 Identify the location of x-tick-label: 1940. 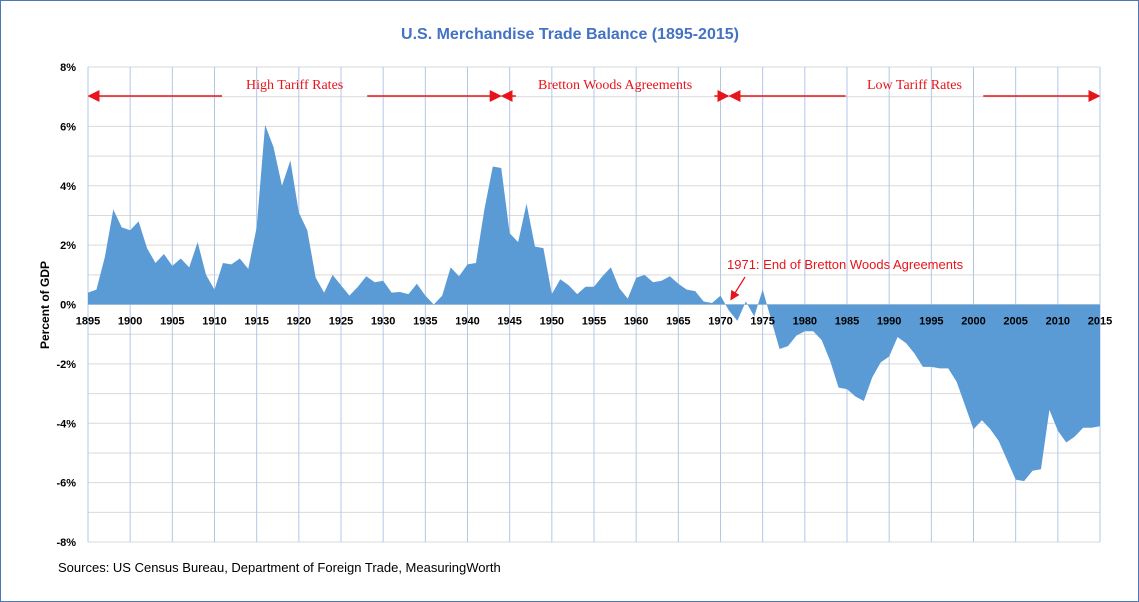
(467, 322).